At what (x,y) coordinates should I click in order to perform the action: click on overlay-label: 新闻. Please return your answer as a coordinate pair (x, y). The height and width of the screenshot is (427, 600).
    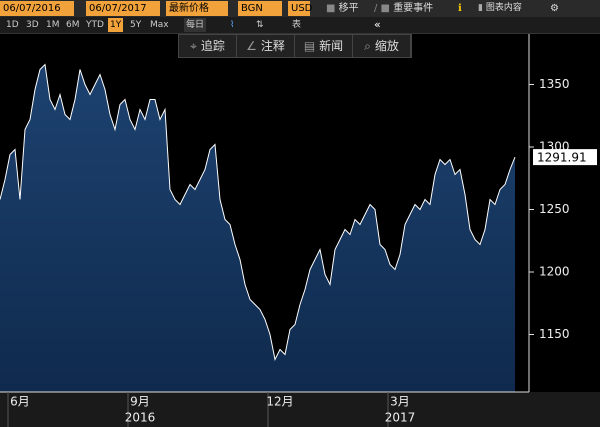
    Looking at the image, I should click on (331, 46).